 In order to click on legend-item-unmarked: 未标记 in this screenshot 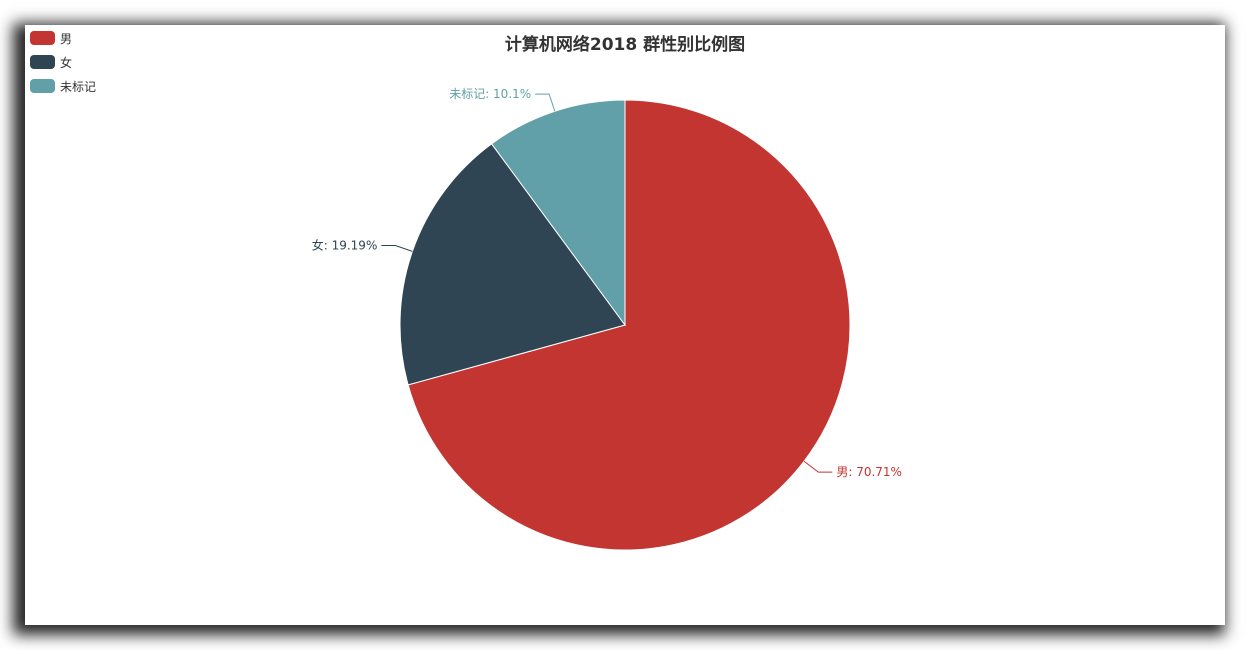, I will do `click(63, 86)`.